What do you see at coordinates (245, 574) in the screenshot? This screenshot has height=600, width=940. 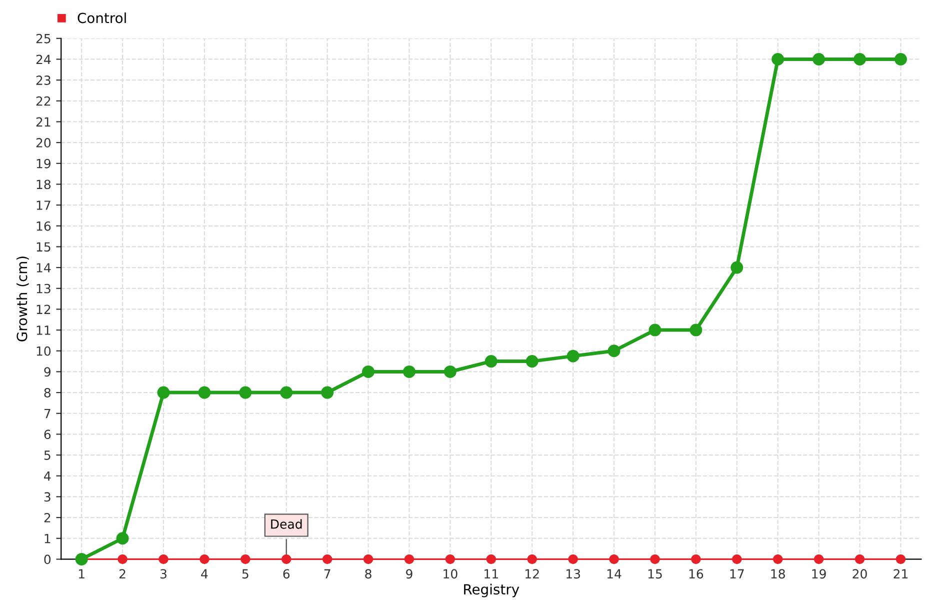 I see `x-tick-label: 5` at bounding box center [245, 574].